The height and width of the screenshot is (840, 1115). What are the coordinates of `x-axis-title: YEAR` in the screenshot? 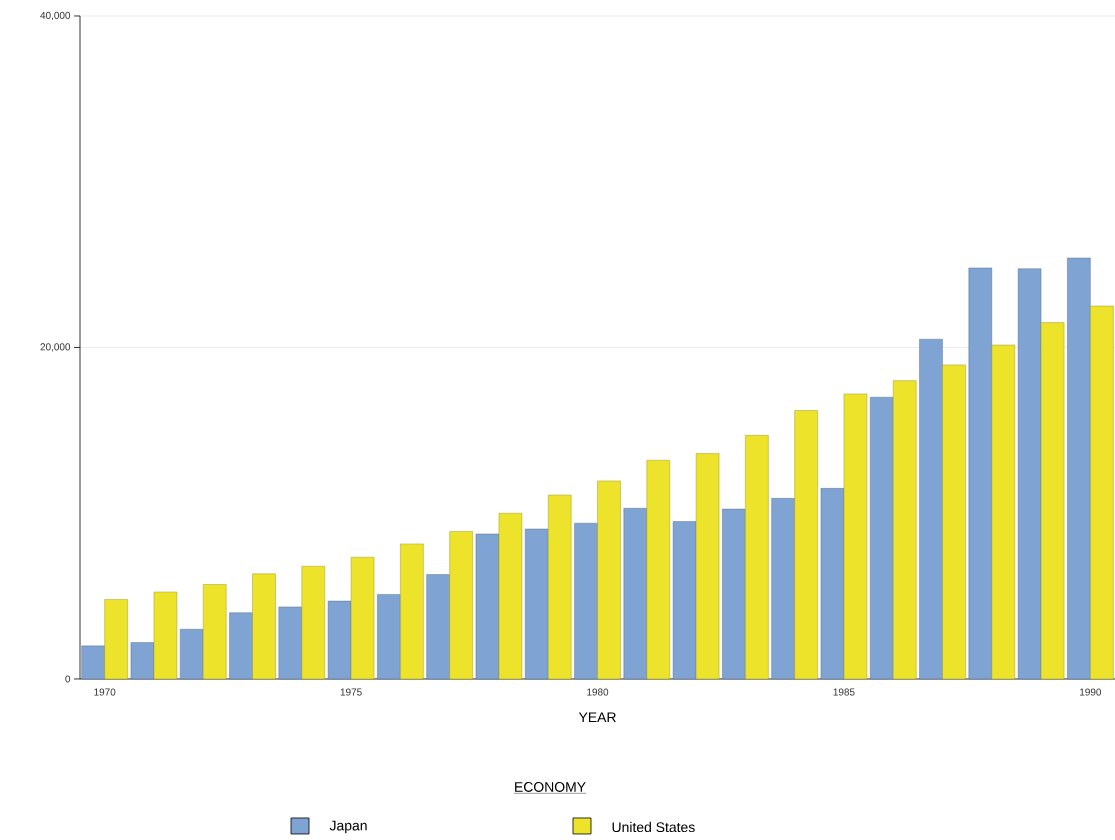 It's located at (597, 717).